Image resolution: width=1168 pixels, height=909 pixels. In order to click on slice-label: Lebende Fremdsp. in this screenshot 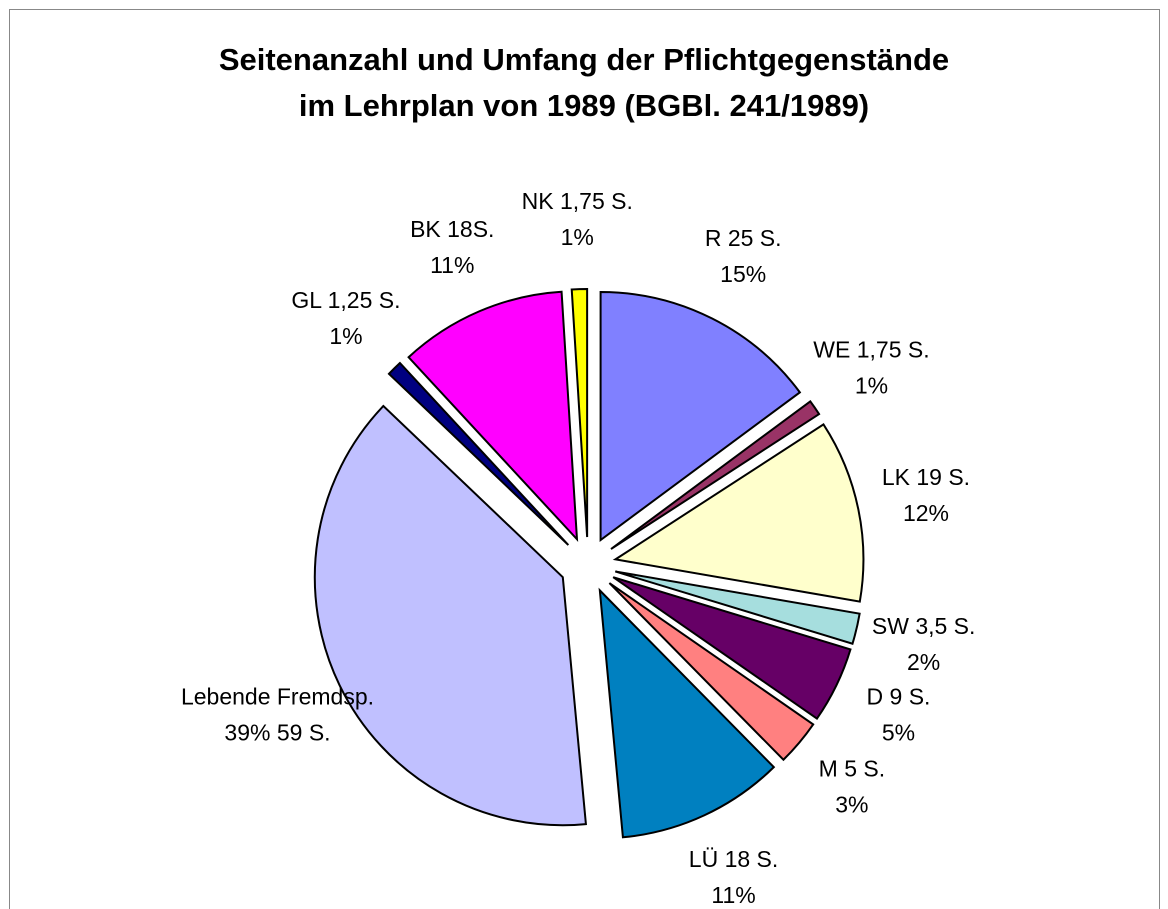, I will do `click(277, 696)`.